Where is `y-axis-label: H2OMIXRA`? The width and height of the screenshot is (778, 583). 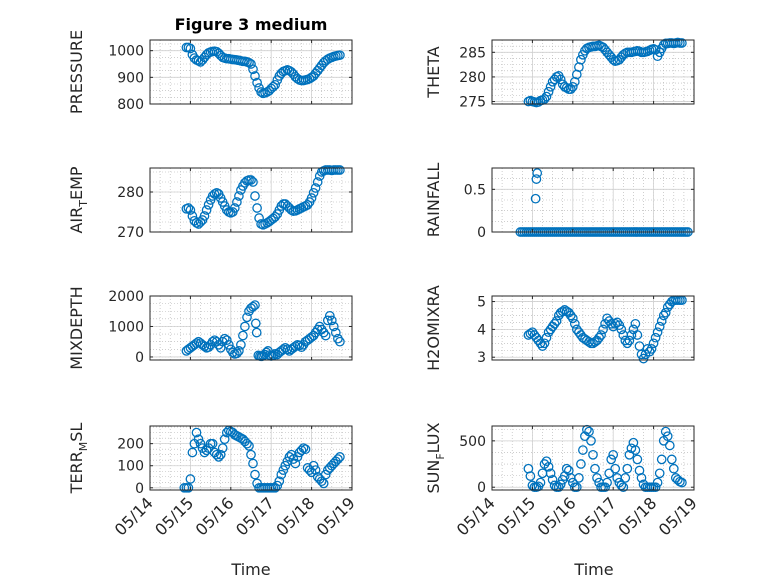
y-axis-label: H2OMIXRA is located at coordinates (433, 328).